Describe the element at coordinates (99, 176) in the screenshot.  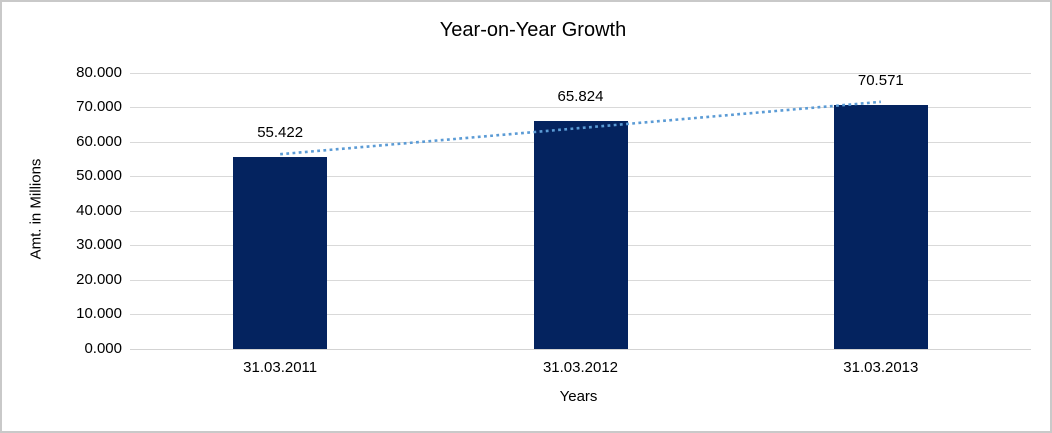
I see `y-tick-label: 50.000` at that location.